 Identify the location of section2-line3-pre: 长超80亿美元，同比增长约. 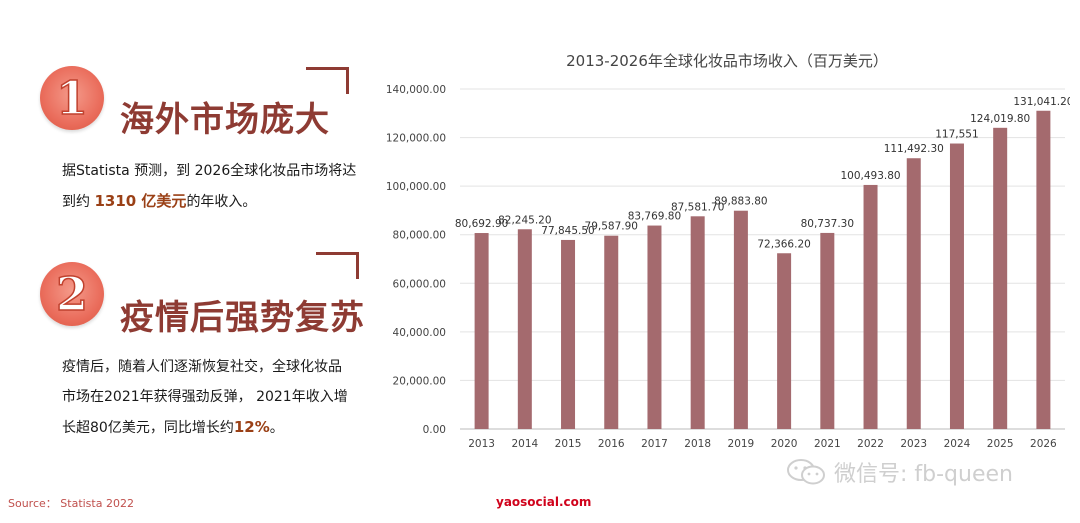
(148, 428).